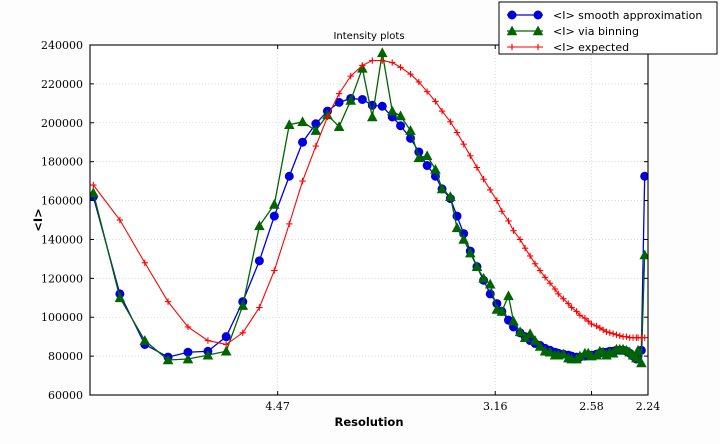  Describe the element at coordinates (596, 31) in the screenshot. I see `legend-item-label: <I> via binning` at that location.